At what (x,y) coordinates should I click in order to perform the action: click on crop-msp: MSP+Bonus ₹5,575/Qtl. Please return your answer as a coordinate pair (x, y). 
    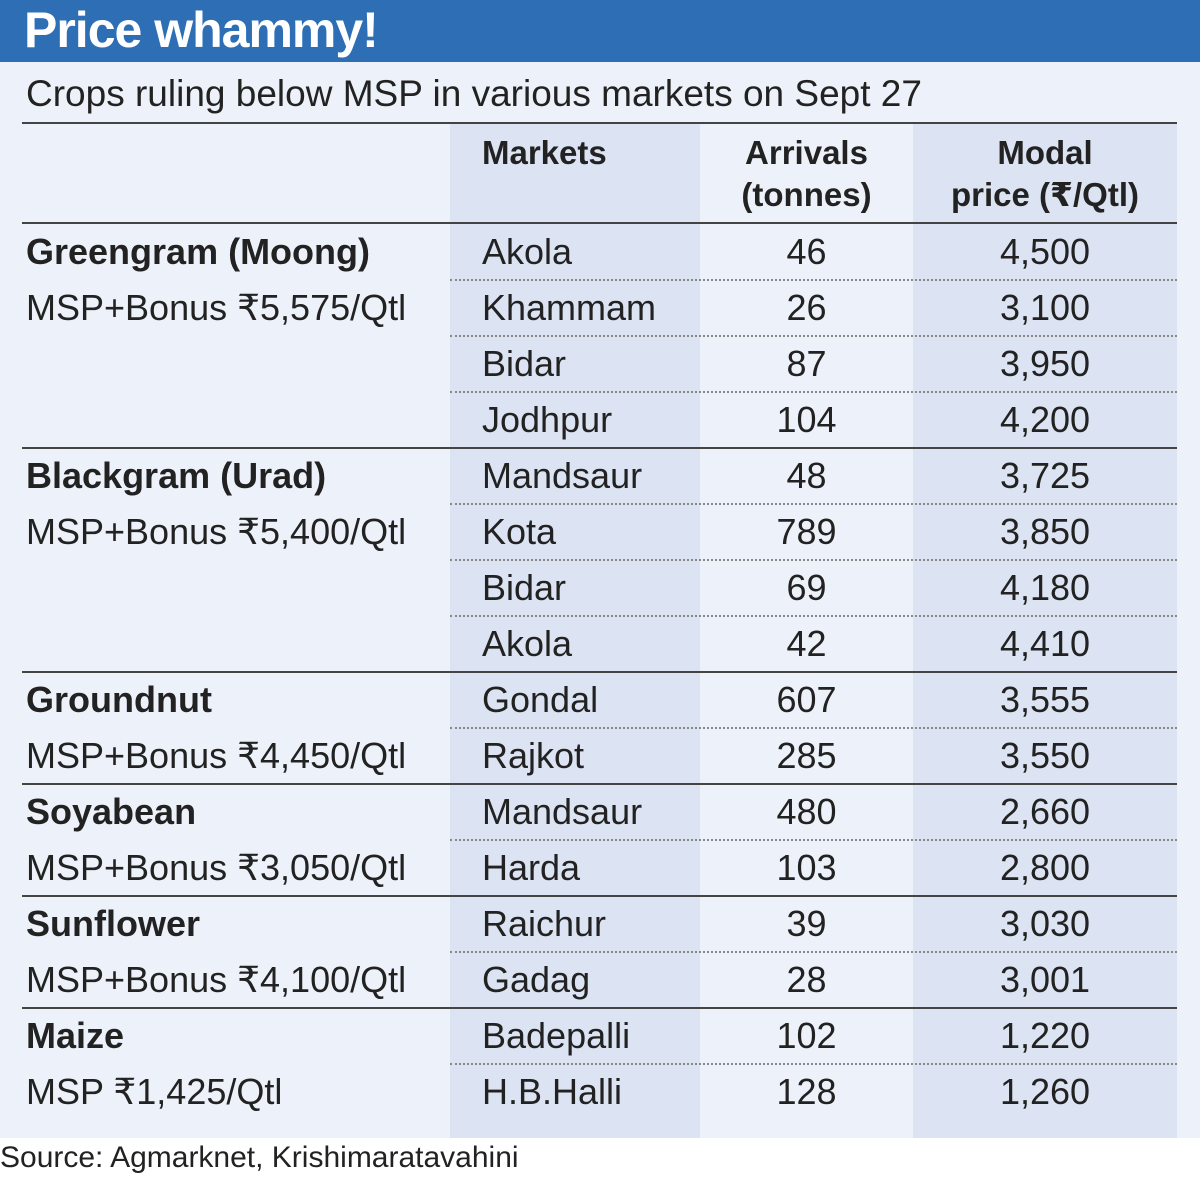
    Looking at the image, I should click on (216, 307).